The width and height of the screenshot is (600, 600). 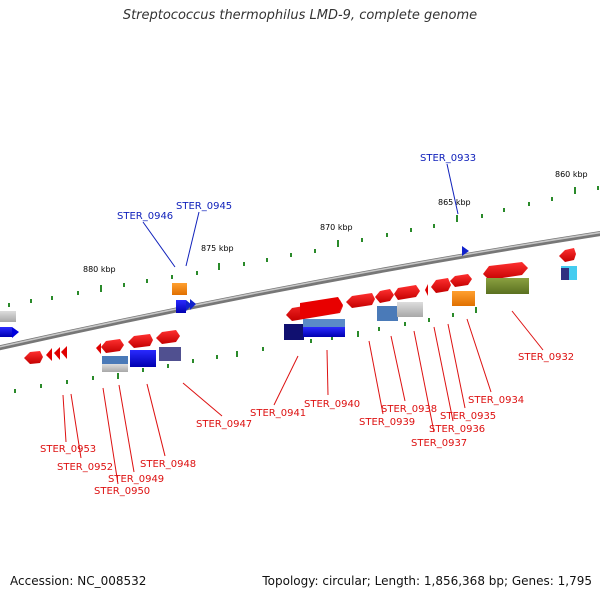 I want to click on gene-STER_0933-arrow, so click(x=465, y=251).